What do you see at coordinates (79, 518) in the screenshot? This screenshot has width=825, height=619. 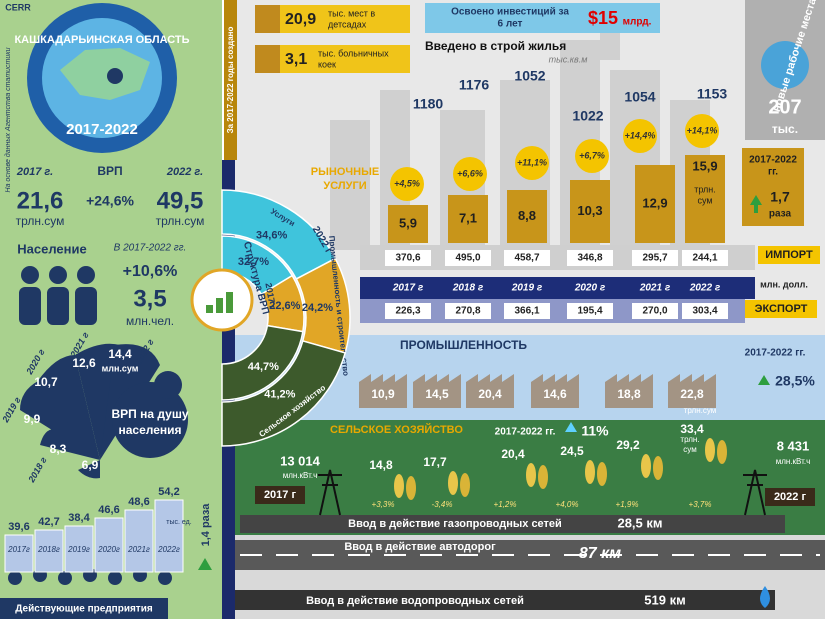 I see `enterprise-value: 38,4` at bounding box center [79, 518].